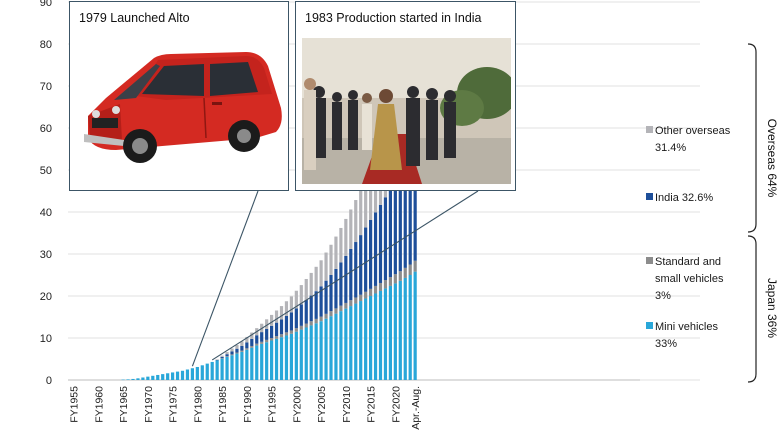  Describe the element at coordinates (684, 198) in the screenshot. I see `legend-label: India 32.6%` at that location.